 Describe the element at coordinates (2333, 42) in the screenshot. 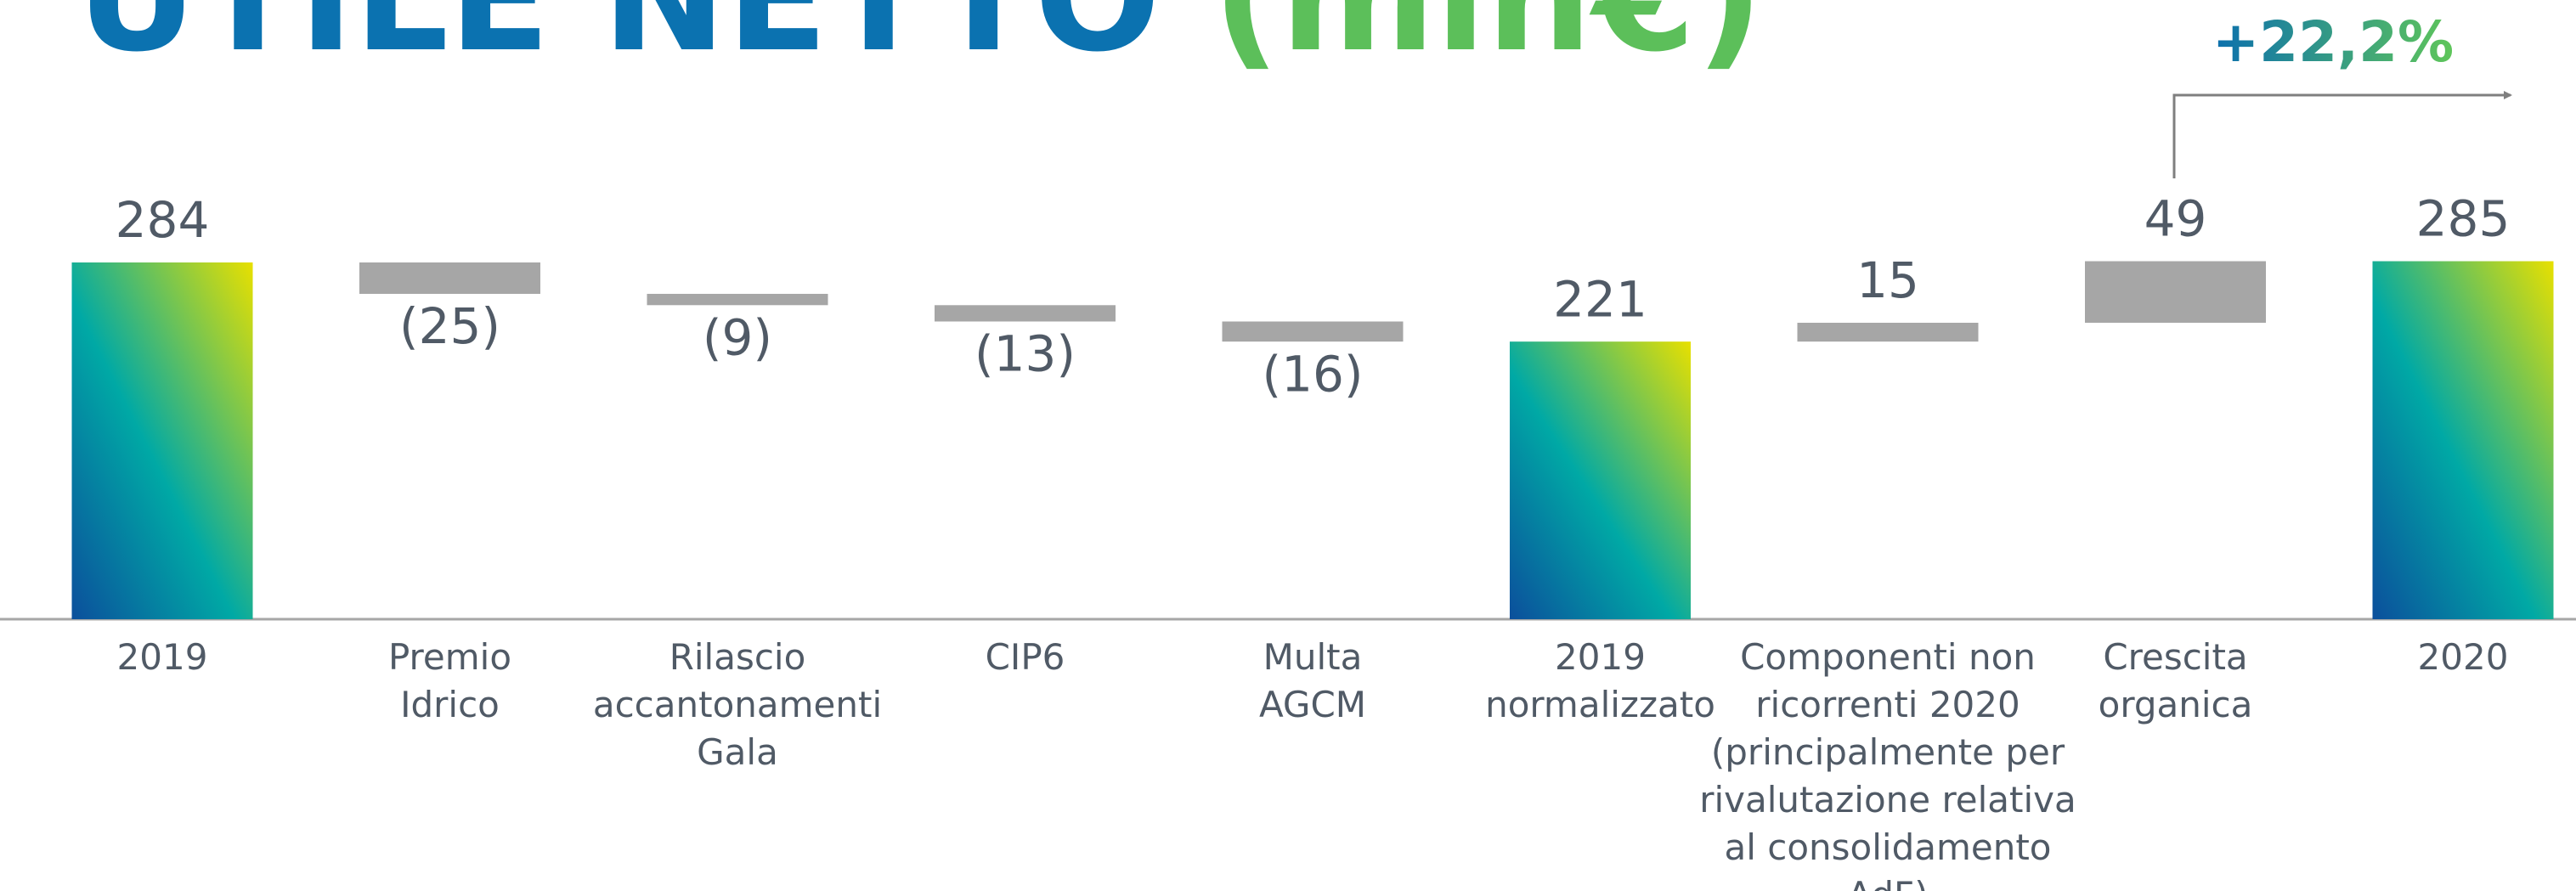

I see `annotation: +22,2%` at that location.